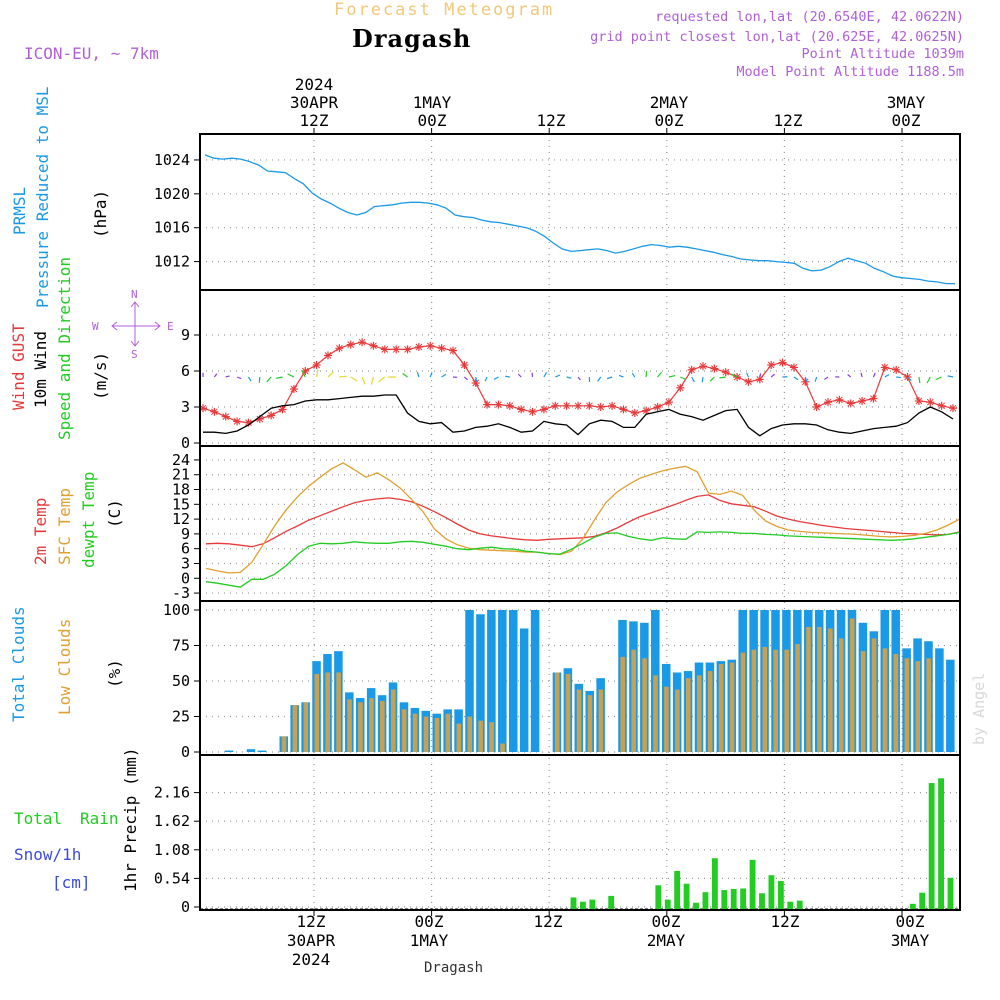  Describe the element at coordinates (666, 931) in the screenshot. I see `bottom-tick-2may-00z: 00Z 2MAY` at that location.